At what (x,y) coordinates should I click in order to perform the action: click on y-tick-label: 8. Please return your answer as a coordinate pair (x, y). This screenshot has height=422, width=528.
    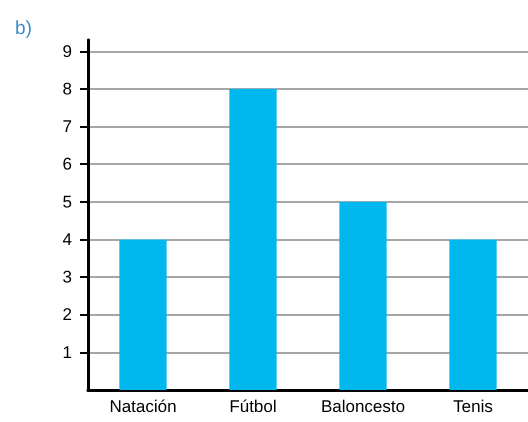
    Looking at the image, I should click on (67, 88).